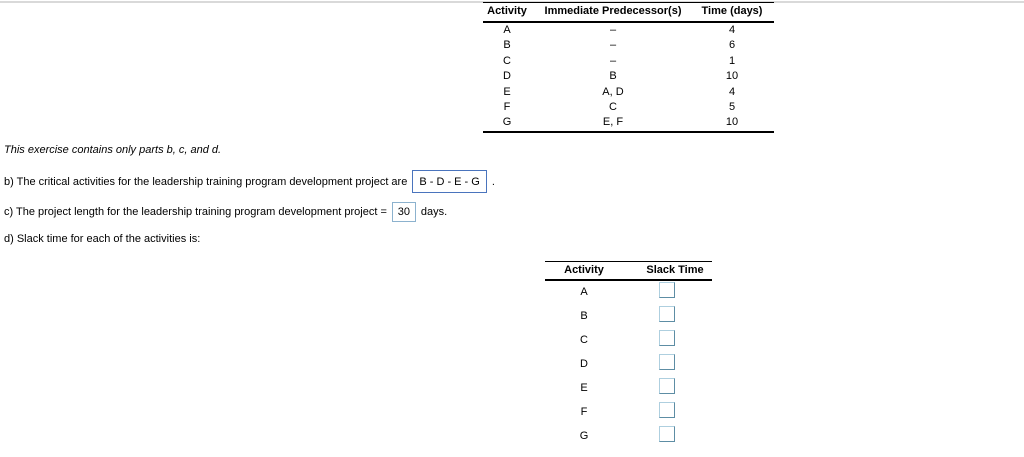  I want to click on table-row: G E, F 10, so click(628, 122).